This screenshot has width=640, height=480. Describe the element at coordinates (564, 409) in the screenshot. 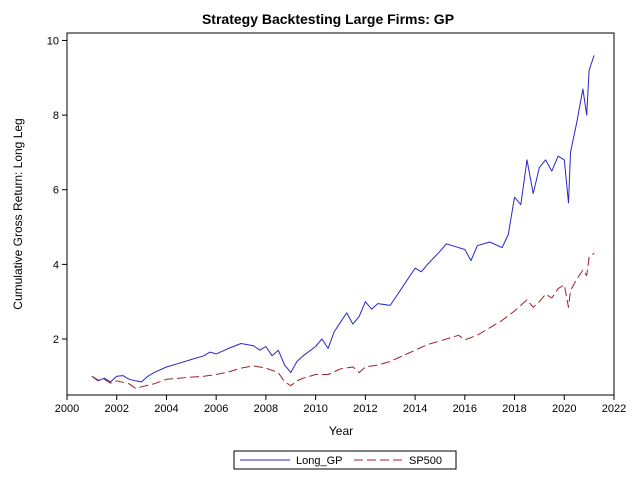

I see `x-tick-label: 2020` at that location.